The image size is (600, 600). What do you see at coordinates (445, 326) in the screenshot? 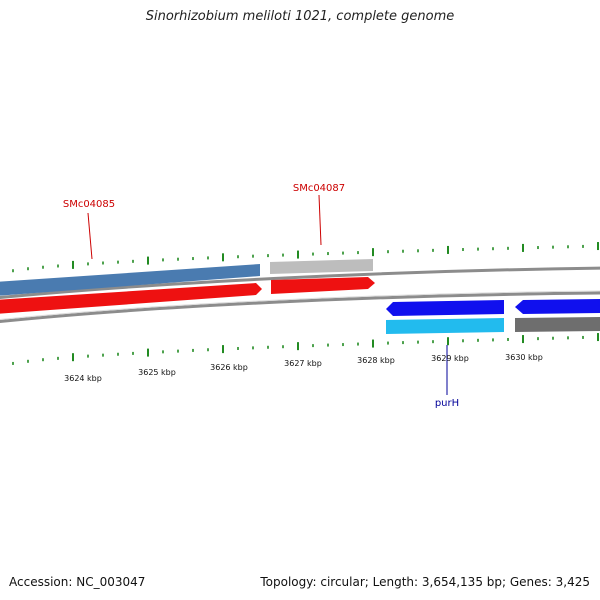
I see `feature-reverse-cyan` at bounding box center [445, 326].